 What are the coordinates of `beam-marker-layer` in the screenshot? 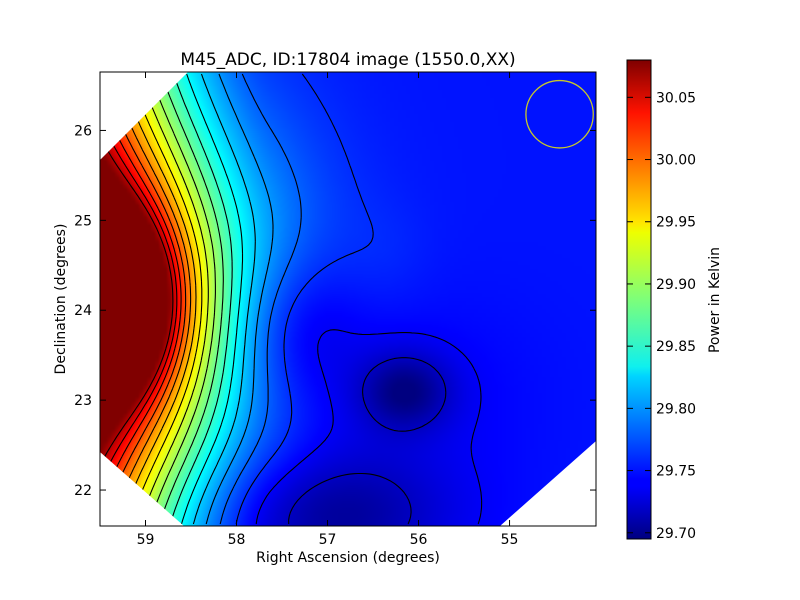 It's located at (559, 114).